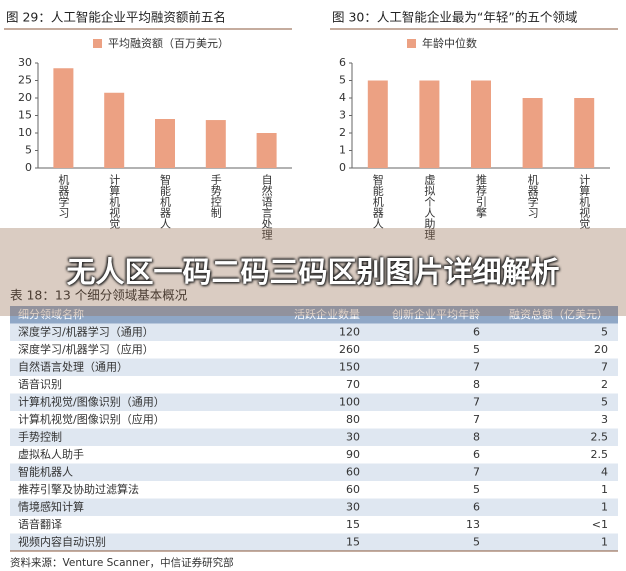  What do you see at coordinates (436, 314) in the screenshot?
I see `table-header: 创新企业平均年龄` at bounding box center [436, 314].